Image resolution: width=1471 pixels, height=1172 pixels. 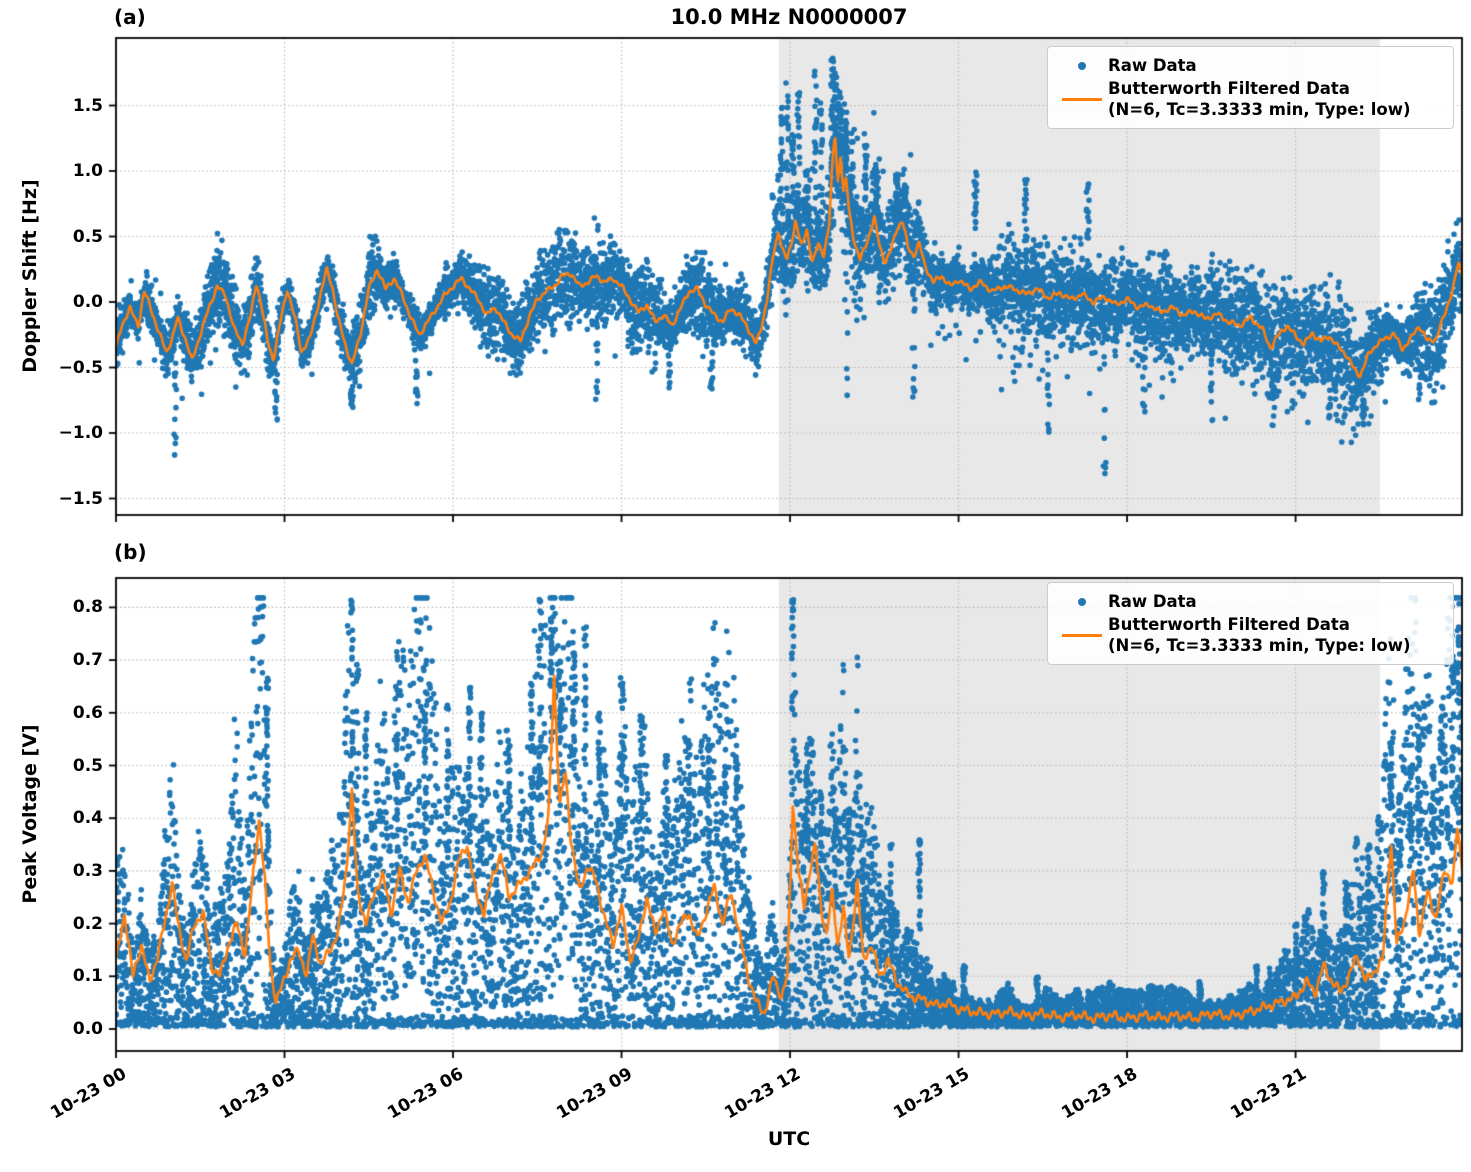 What do you see at coordinates (87, 105) in the screenshot?
I see `y-tick-label: 1.5` at bounding box center [87, 105].